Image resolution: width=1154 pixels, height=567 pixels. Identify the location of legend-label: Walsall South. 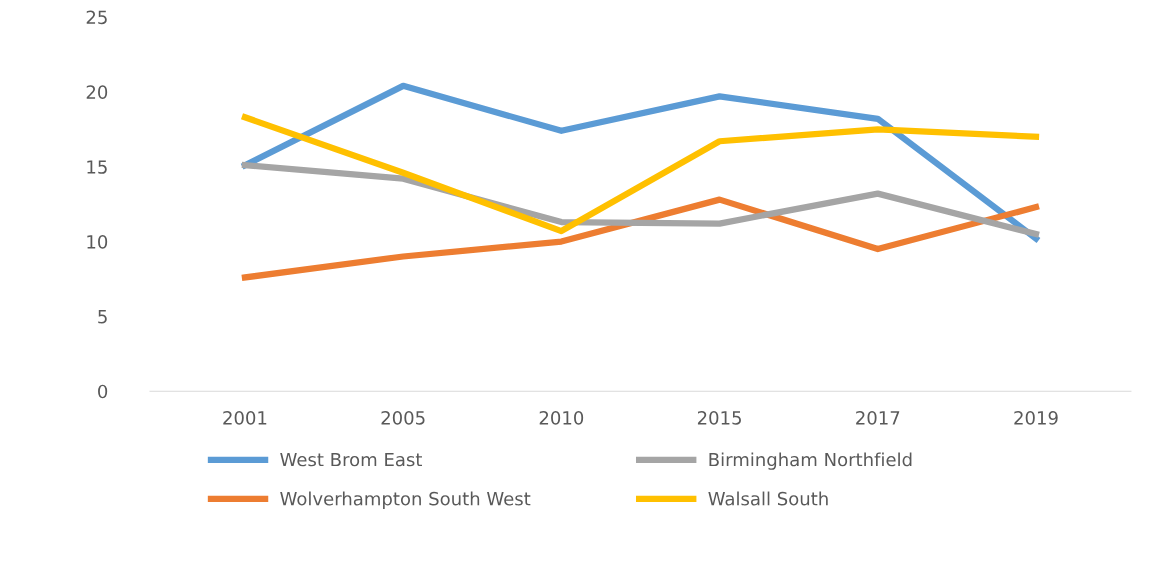
(768, 498).